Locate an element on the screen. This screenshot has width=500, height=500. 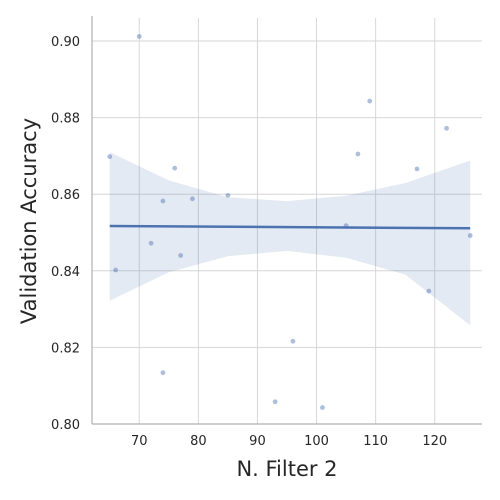
y-tick-label: 0.82 is located at coordinates (65, 348).